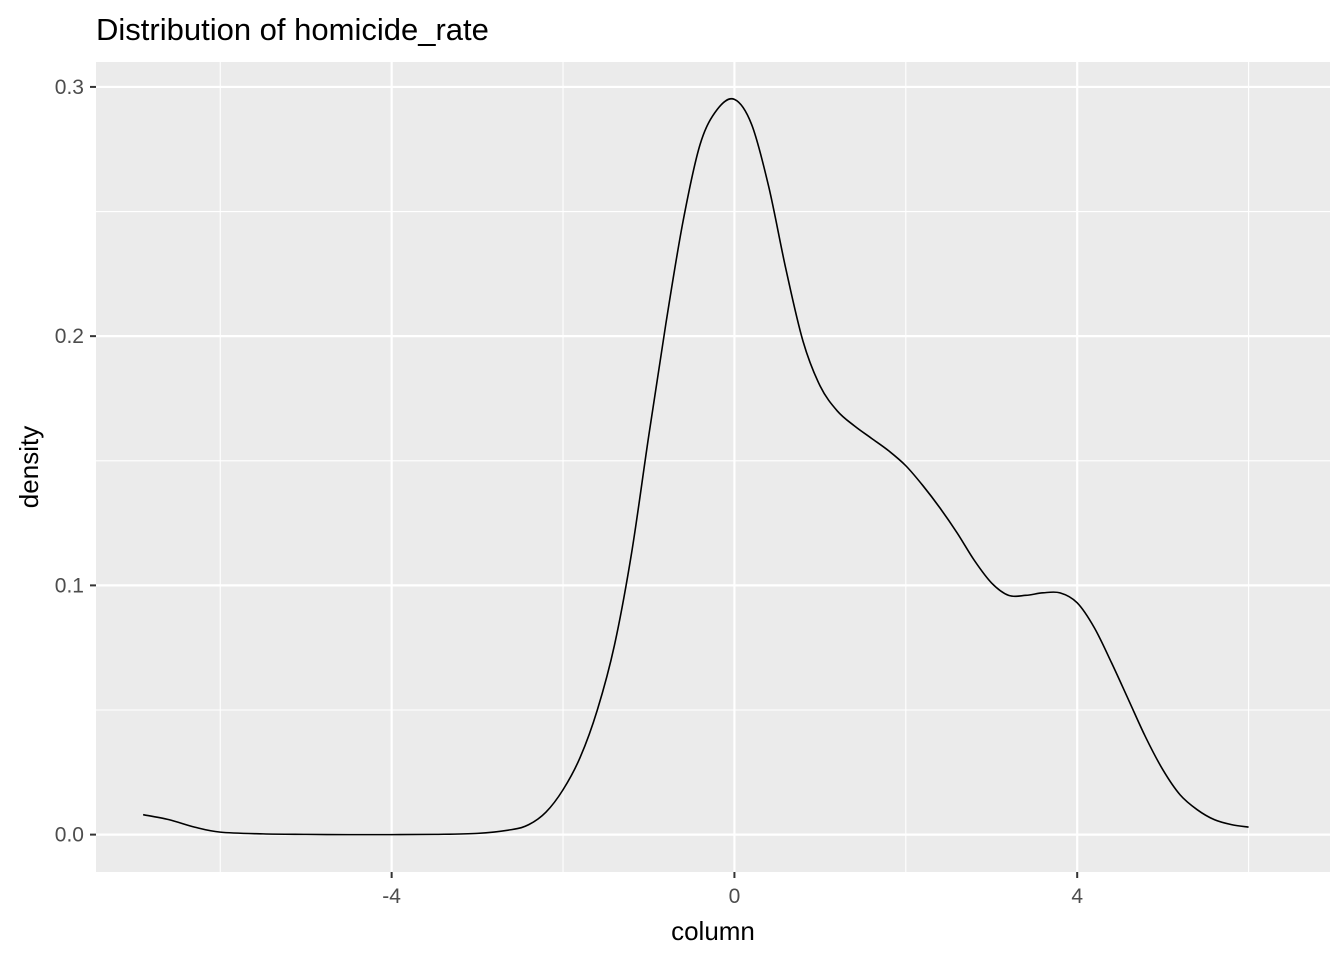 Image resolution: width=1344 pixels, height=960 pixels. I want to click on y-tick-label: 0.2, so click(69, 336).